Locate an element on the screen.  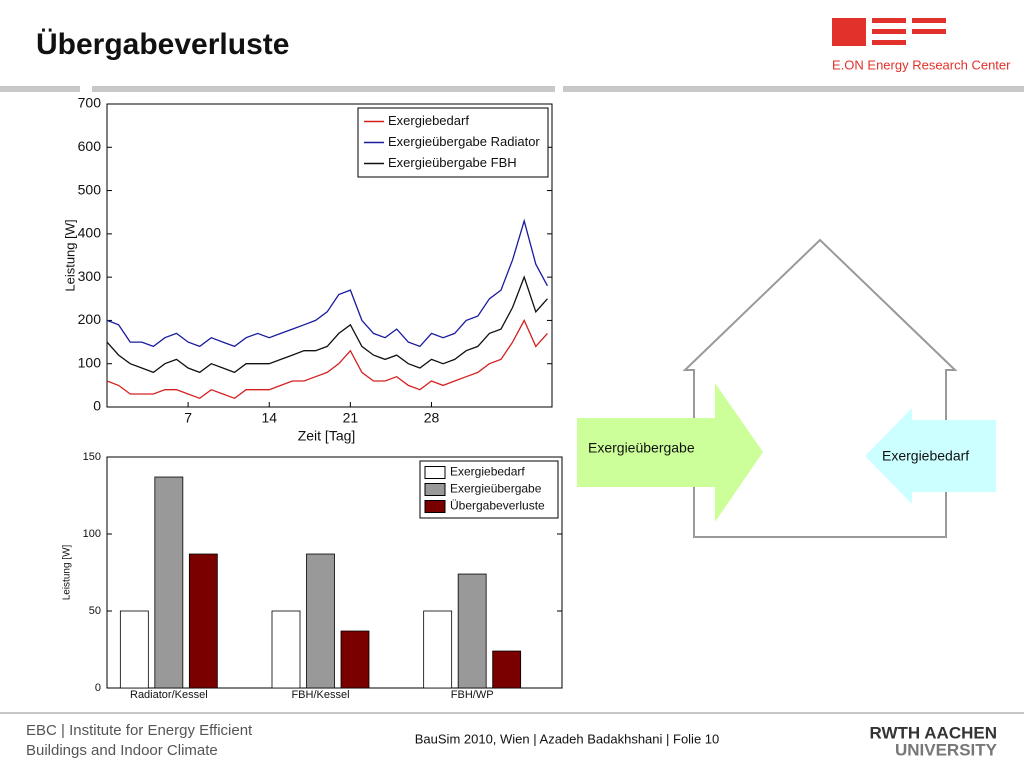
arrow-out is located at coordinates (930, 456).